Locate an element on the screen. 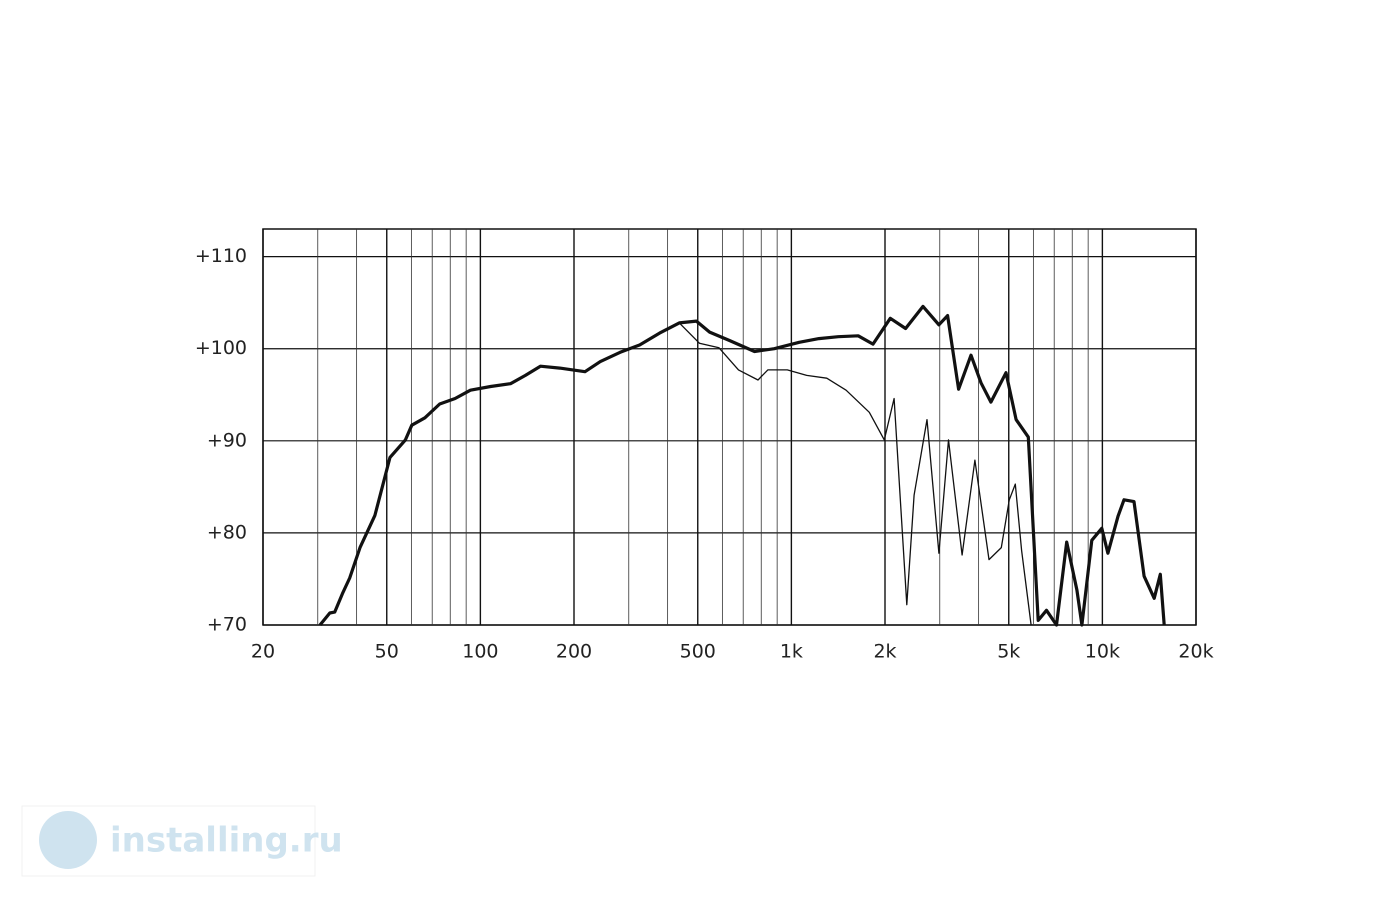 This screenshot has height=904, width=1400. y-tick-label: +100 is located at coordinates (221, 348).